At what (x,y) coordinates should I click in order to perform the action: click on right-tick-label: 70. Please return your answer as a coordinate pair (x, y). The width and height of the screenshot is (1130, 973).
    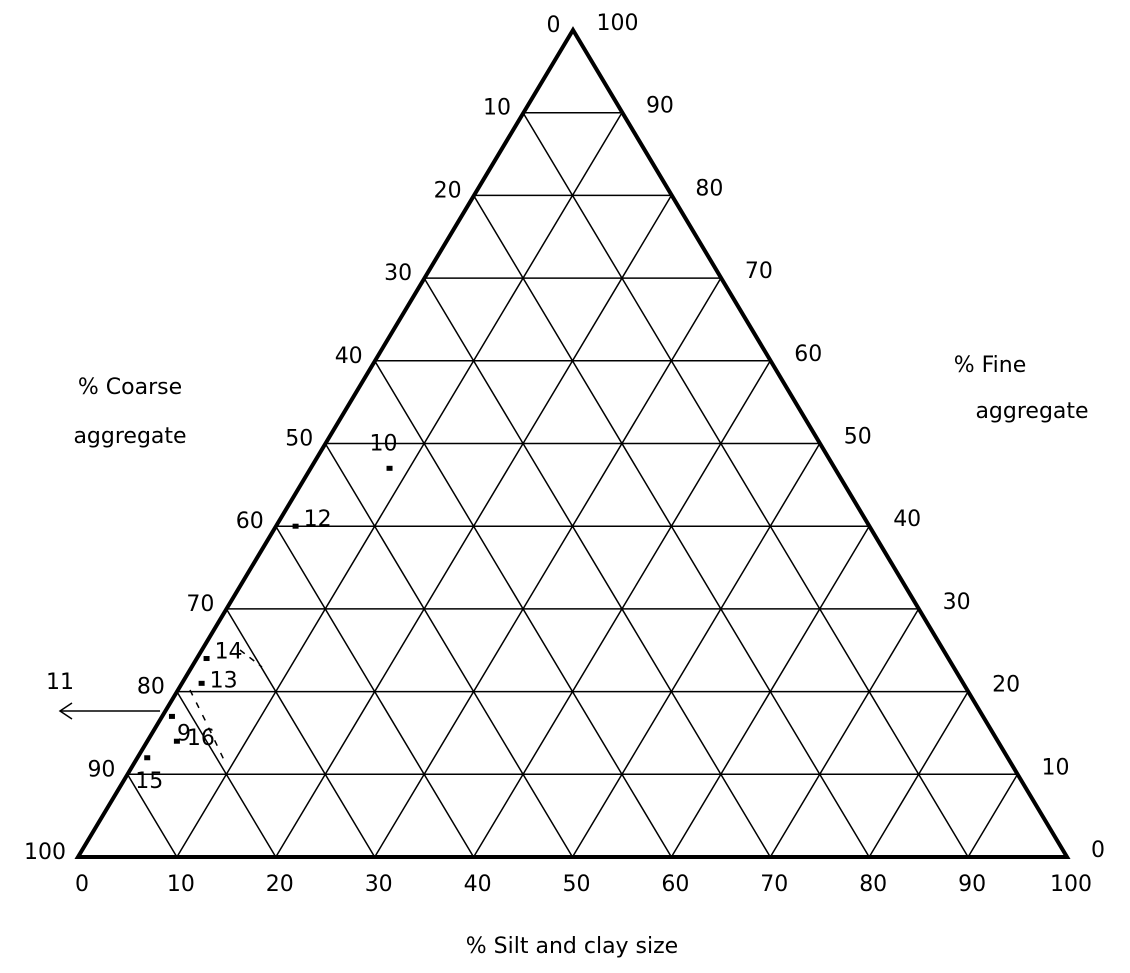
    Looking at the image, I should click on (759, 271).